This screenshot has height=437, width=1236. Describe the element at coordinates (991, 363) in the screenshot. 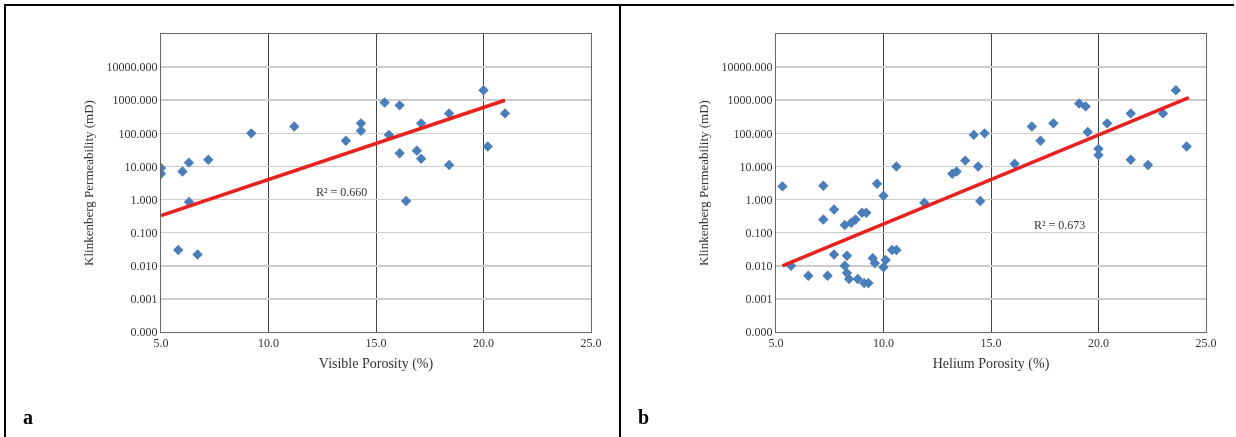

I see `x-axis-title: Helium Porosity (%)` at that location.